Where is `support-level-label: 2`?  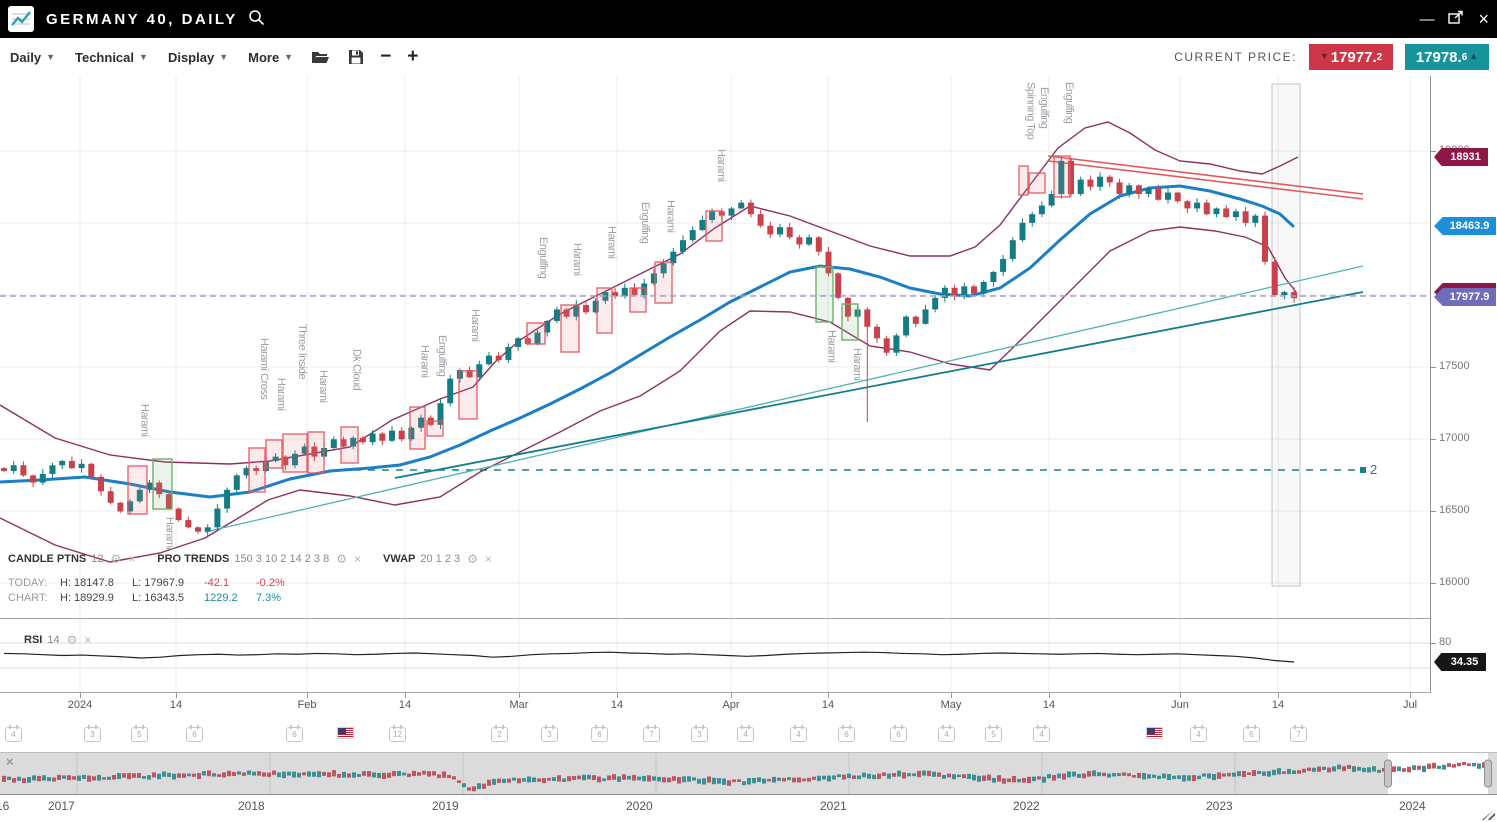 support-level-label: 2 is located at coordinates (1373, 469).